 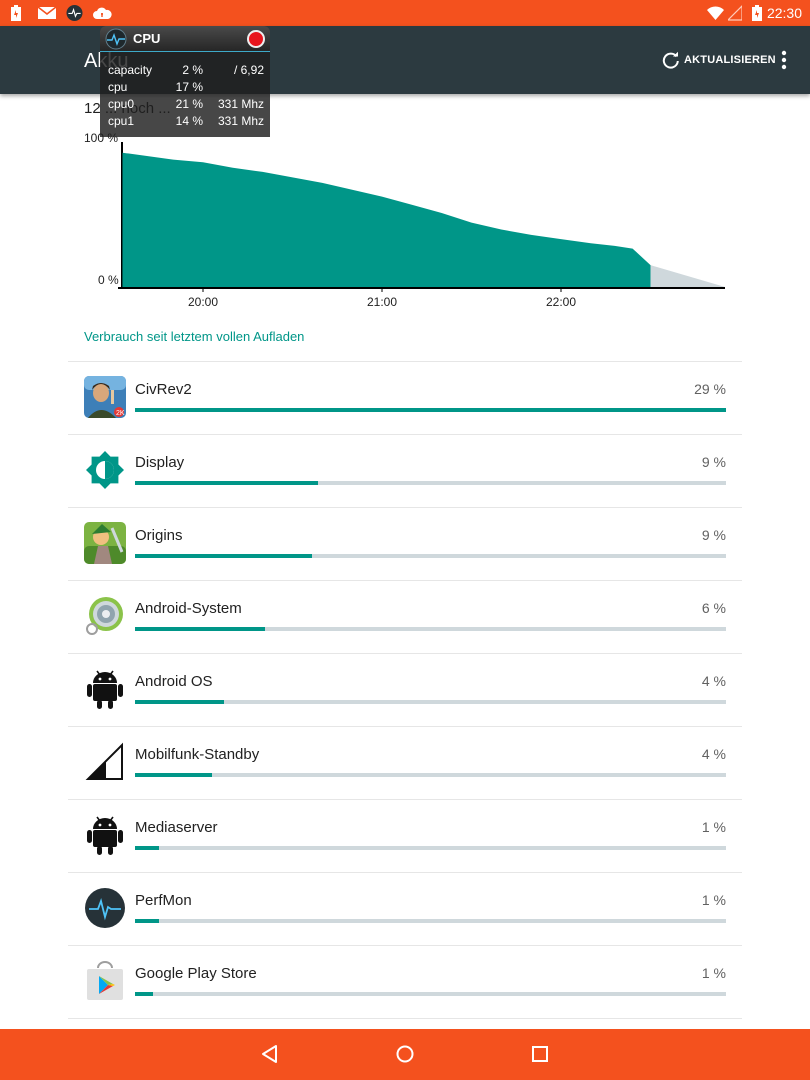 What do you see at coordinates (130, 70) in the screenshot?
I see `cpu-row-label: capacity` at bounding box center [130, 70].